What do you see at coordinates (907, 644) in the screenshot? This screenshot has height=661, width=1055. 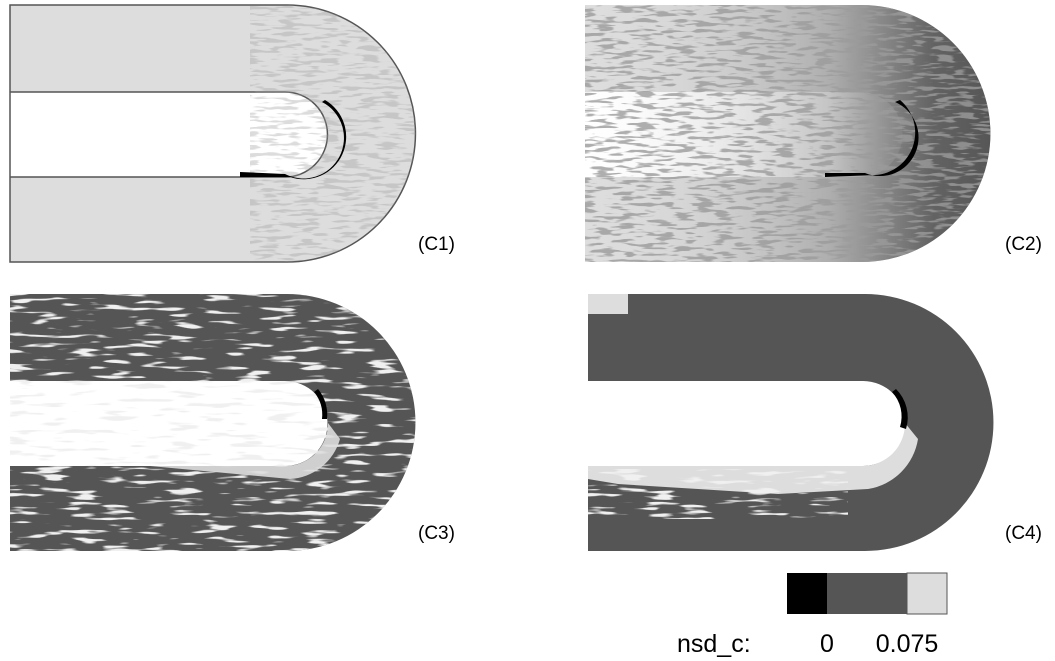 I see `legend-tick: 0.075` at bounding box center [907, 644].